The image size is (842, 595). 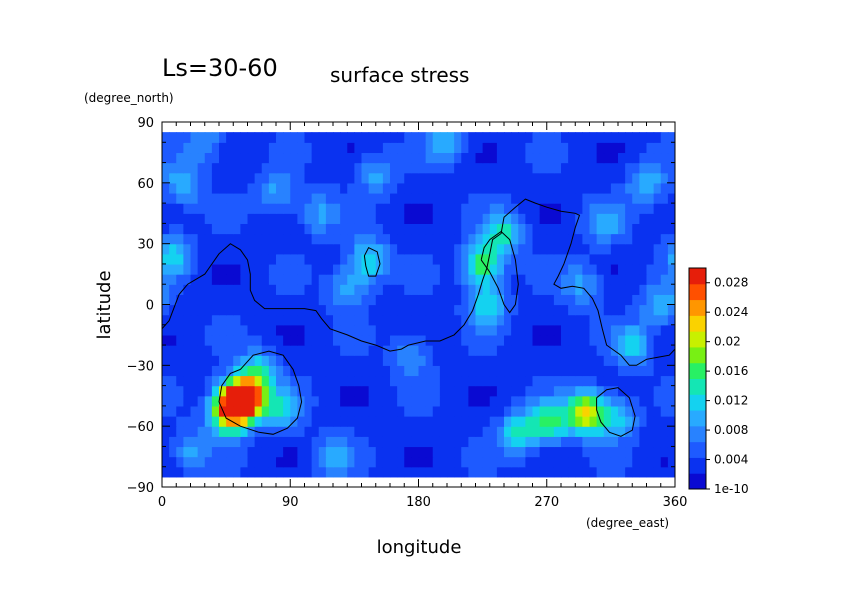 I want to click on colorbar-tick-label: 0.024, so click(x=731, y=312).